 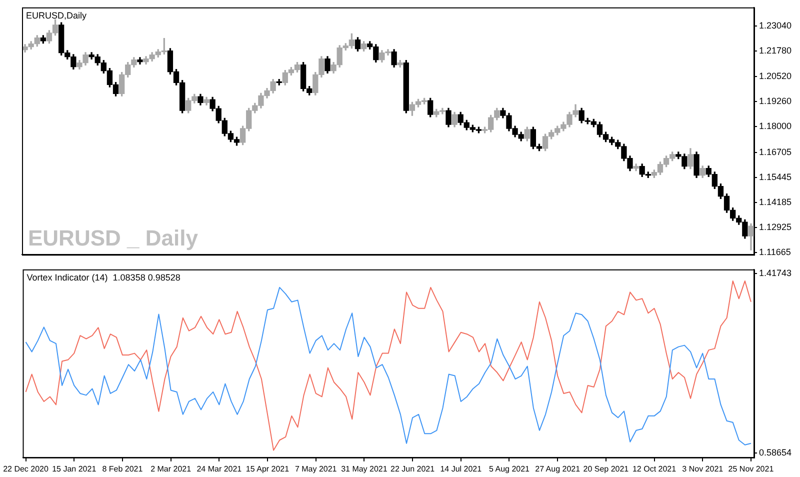 I want to click on x-tick-label: 22 Jun 2021, so click(x=413, y=469).